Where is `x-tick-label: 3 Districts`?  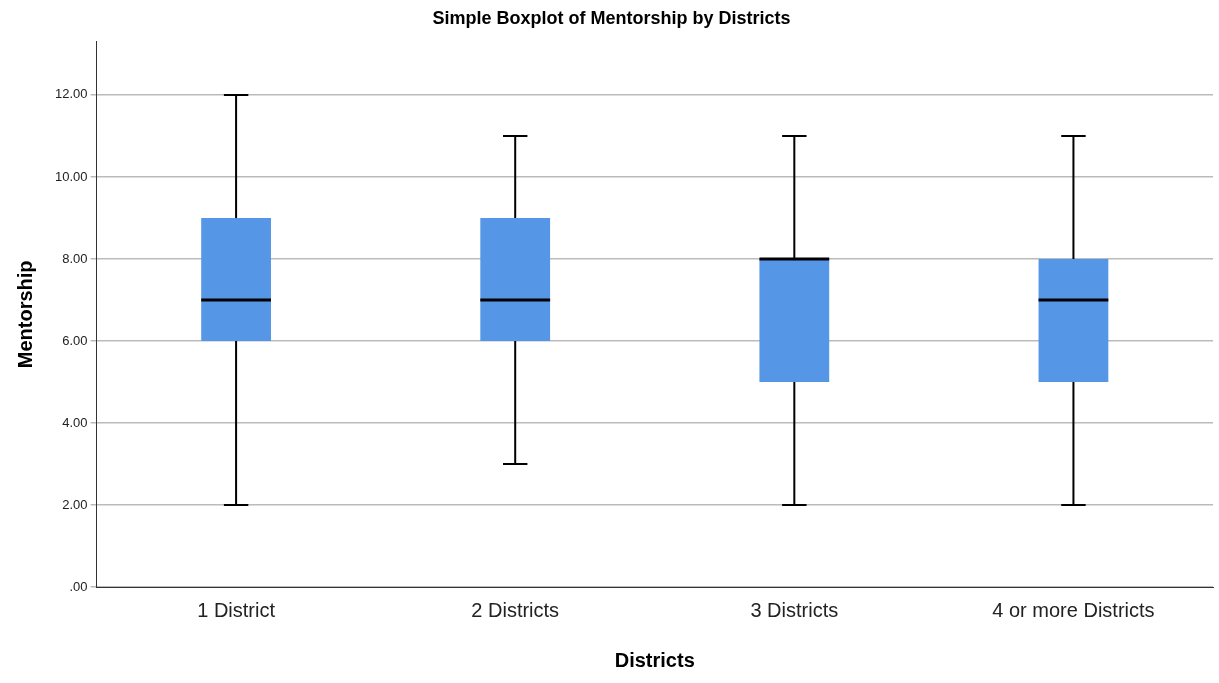 x-tick-label: 3 Districts is located at coordinates (794, 609).